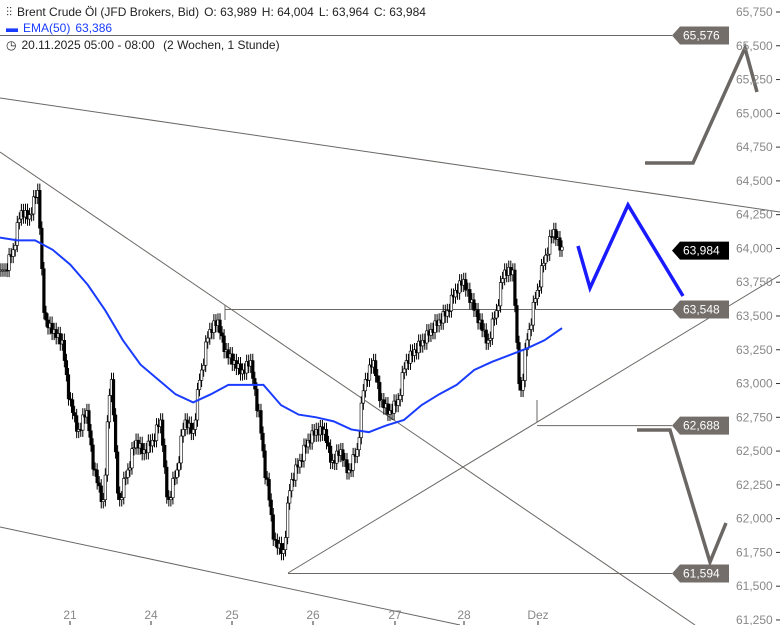 The image size is (780, 625). I want to click on y-tick-label: 63,250, so click(754, 350).